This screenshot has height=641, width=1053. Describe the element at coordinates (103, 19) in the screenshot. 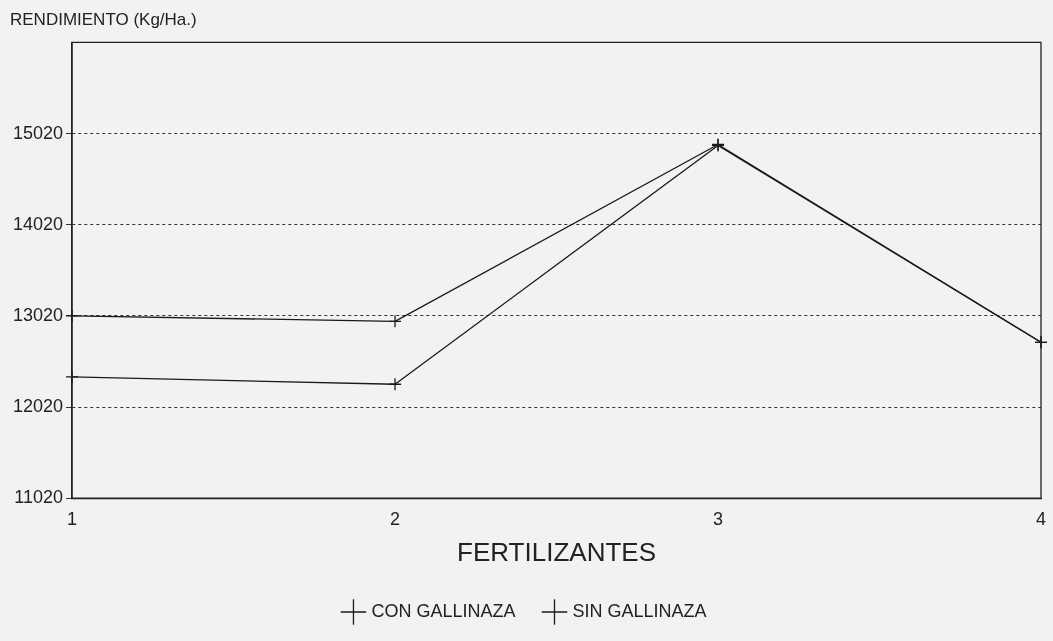

I see `y-axis-title: RENDIMIENTO (Kg/Ha.)` at that location.